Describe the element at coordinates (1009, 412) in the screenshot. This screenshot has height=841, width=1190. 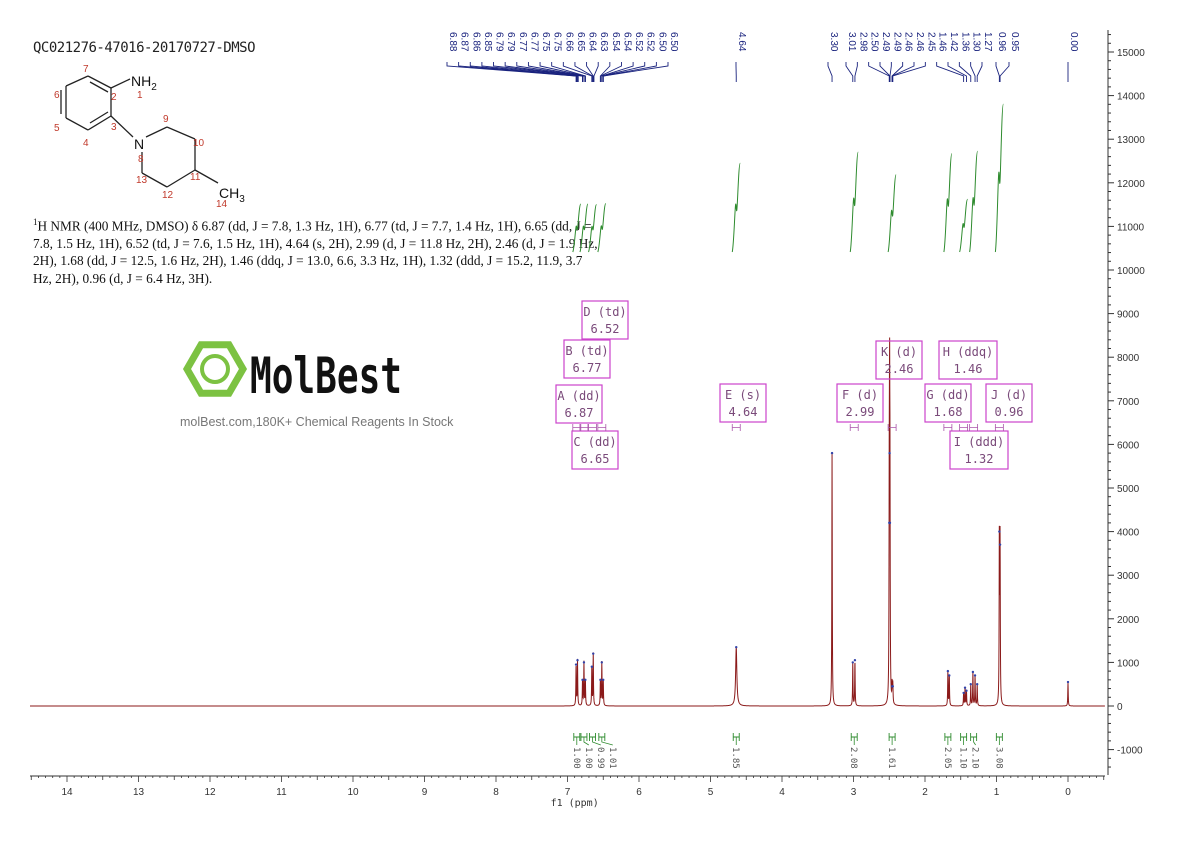
I see `multiplet-shift: 0.96` at that location.